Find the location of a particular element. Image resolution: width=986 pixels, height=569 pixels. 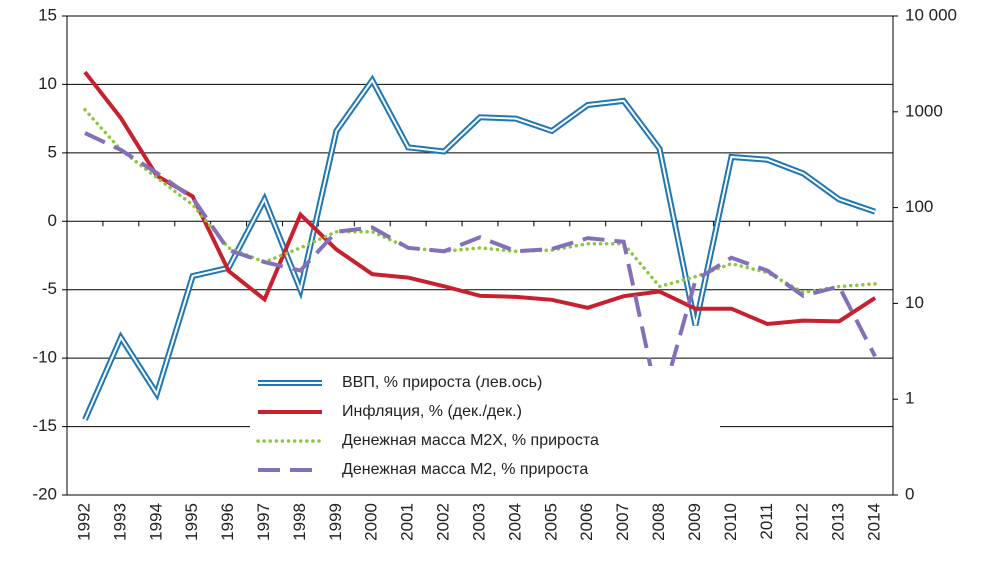

x-tick-label: 2014 is located at coordinates (874, 522).